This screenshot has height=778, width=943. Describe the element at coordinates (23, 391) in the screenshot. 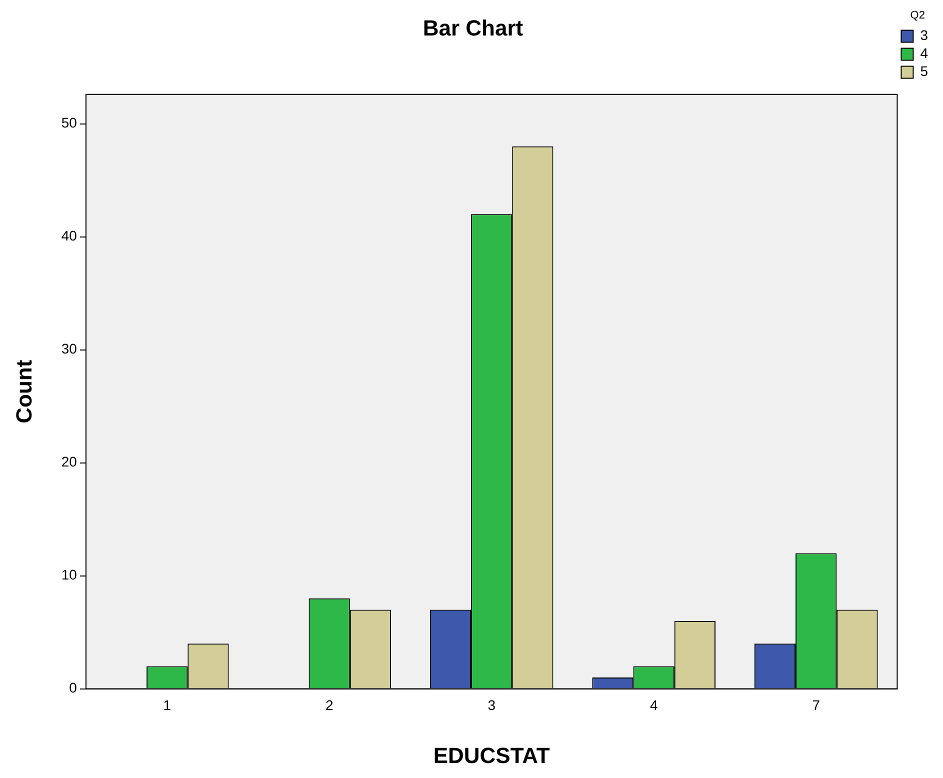

I see `y-axis-title: Count` at that location.